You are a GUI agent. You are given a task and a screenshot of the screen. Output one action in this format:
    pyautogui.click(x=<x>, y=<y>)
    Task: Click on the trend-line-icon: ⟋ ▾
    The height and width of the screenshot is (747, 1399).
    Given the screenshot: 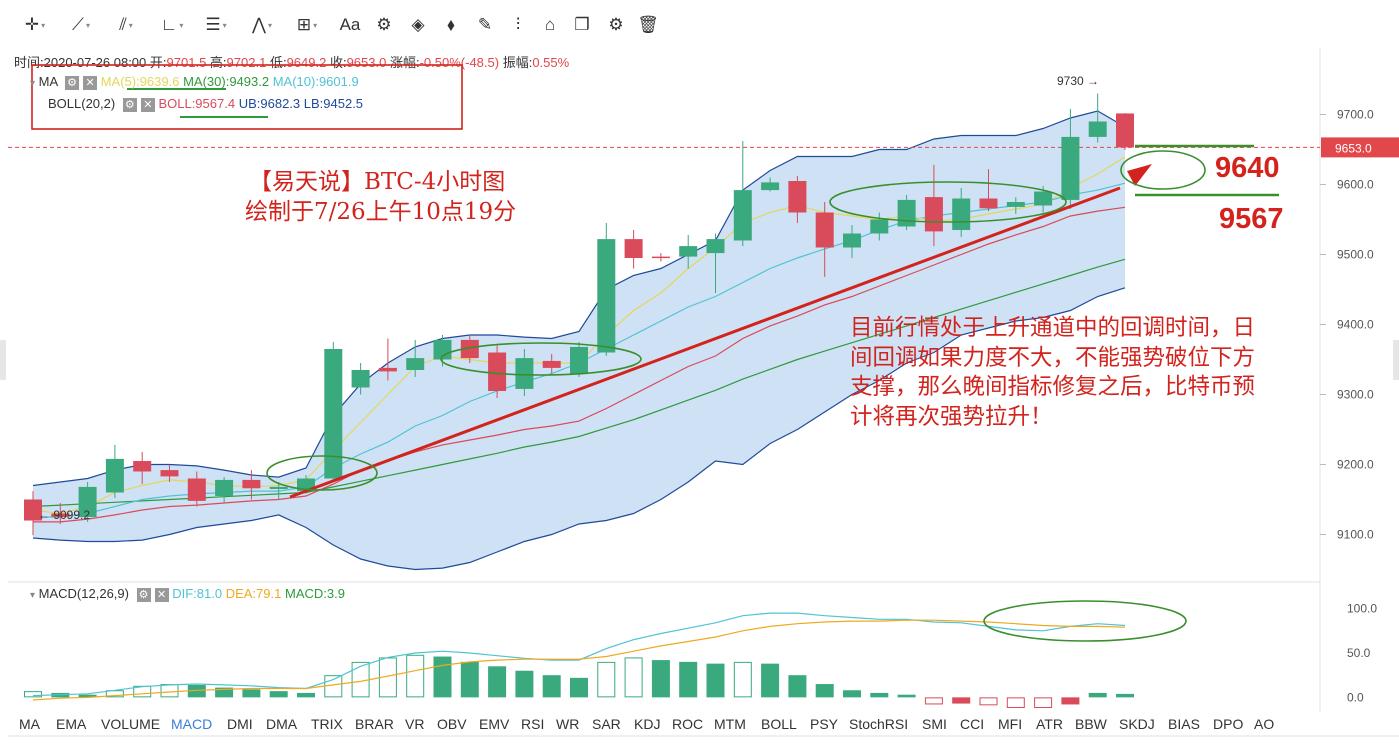 What is the action you would take?
    pyautogui.click(x=81, y=24)
    